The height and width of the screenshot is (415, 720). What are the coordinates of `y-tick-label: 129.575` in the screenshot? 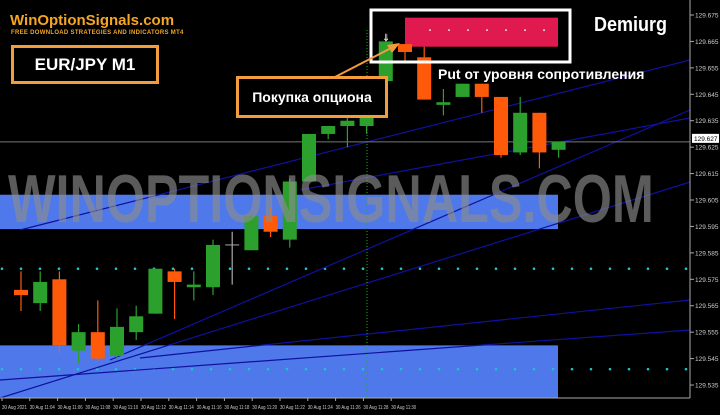 It's located at (707, 280).